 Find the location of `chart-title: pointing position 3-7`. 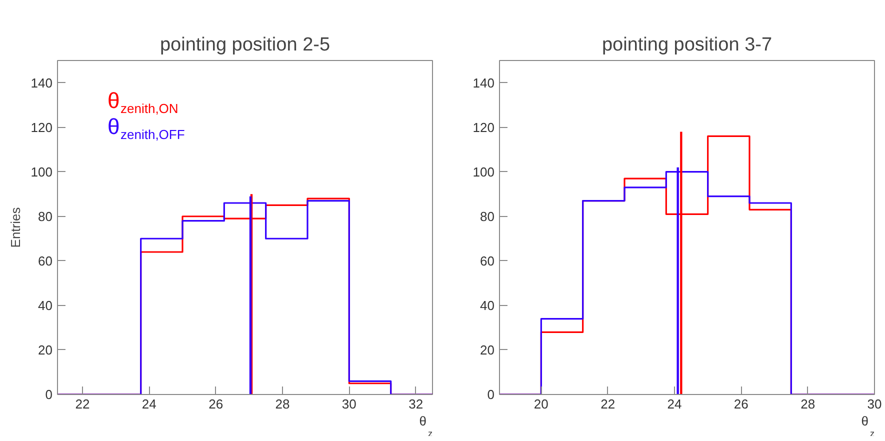

chart-title: pointing position 3-7 is located at coordinates (687, 45).